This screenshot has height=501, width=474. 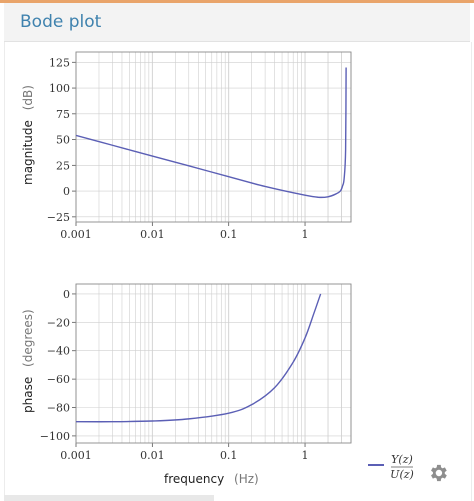 What do you see at coordinates (194, 479) in the screenshot?
I see `frequency-axis-title: frequency` at bounding box center [194, 479].